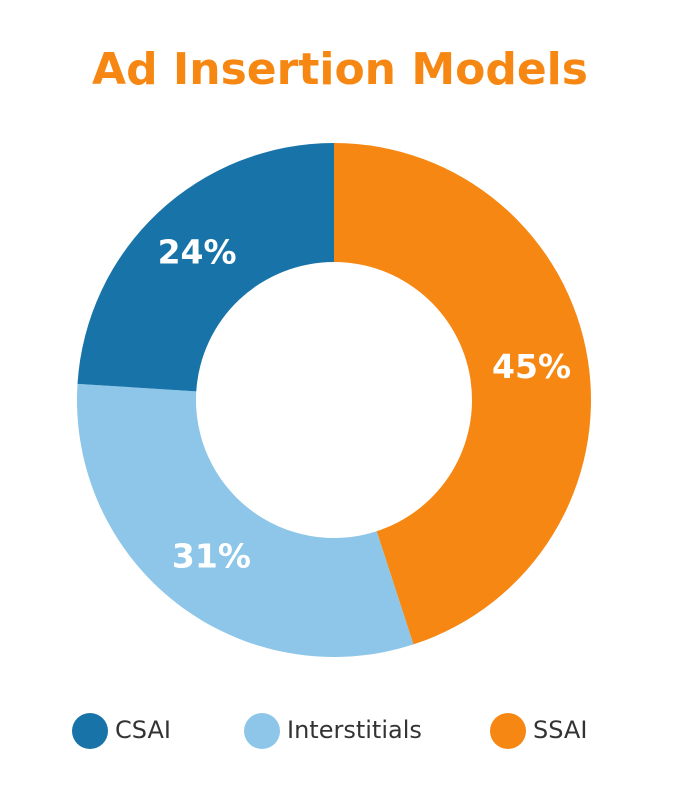 This screenshot has height=800, width=675. I want to click on value-label: 31%, so click(211, 556).